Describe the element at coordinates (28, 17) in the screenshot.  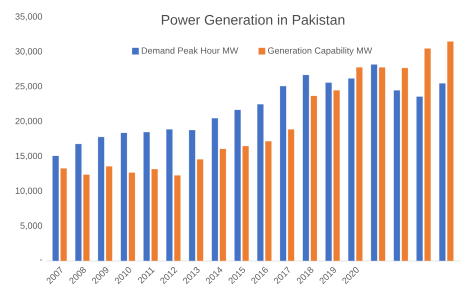
I see `y-tick-label: 35,000` at that location.